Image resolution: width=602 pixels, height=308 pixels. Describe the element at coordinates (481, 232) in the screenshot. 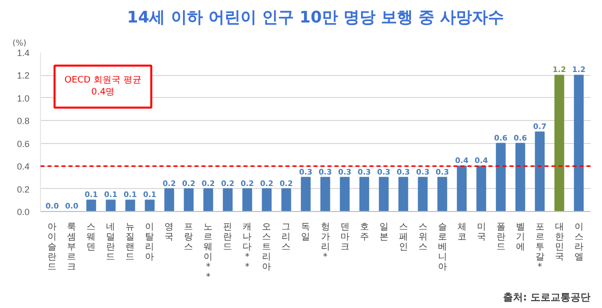

I see `x-tick-label: 미국` at that location.